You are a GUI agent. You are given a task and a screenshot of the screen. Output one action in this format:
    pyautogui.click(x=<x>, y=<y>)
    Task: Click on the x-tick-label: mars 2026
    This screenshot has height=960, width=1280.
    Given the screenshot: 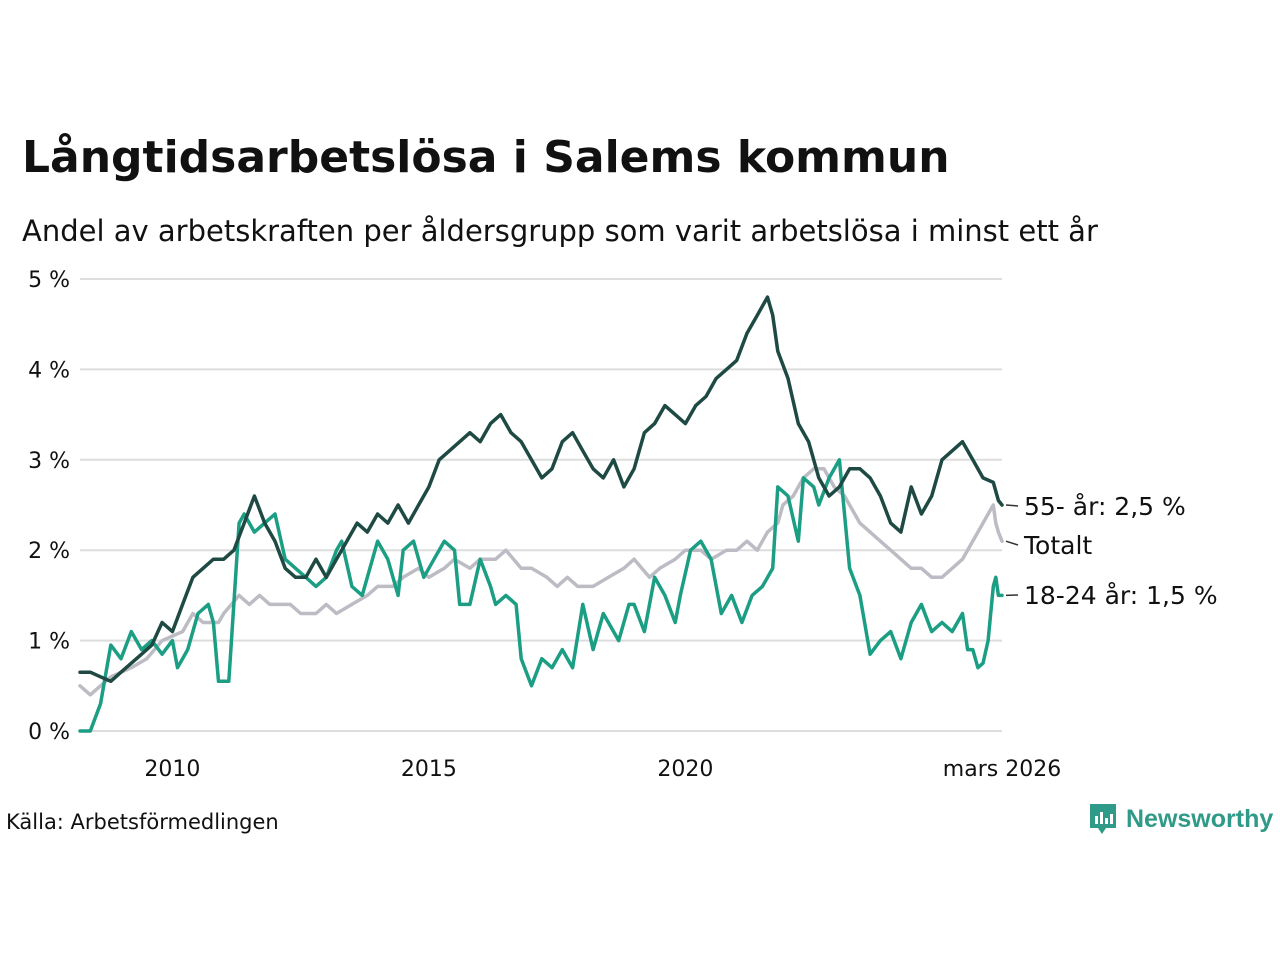 What is the action you would take?
    pyautogui.click(x=1002, y=769)
    